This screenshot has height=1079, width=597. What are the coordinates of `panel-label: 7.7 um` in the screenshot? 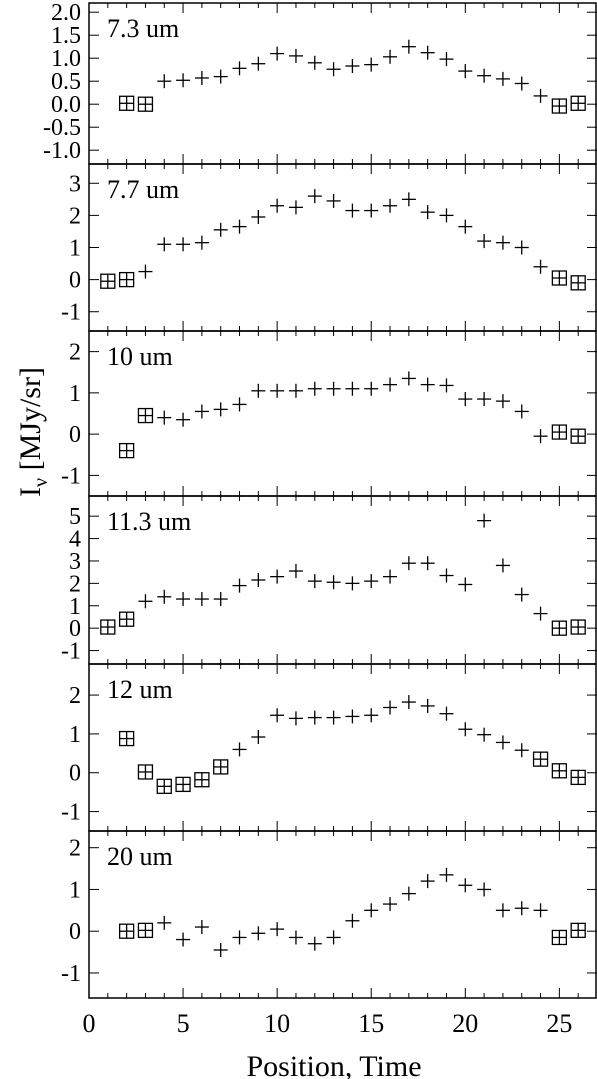 It's located at (143, 189).